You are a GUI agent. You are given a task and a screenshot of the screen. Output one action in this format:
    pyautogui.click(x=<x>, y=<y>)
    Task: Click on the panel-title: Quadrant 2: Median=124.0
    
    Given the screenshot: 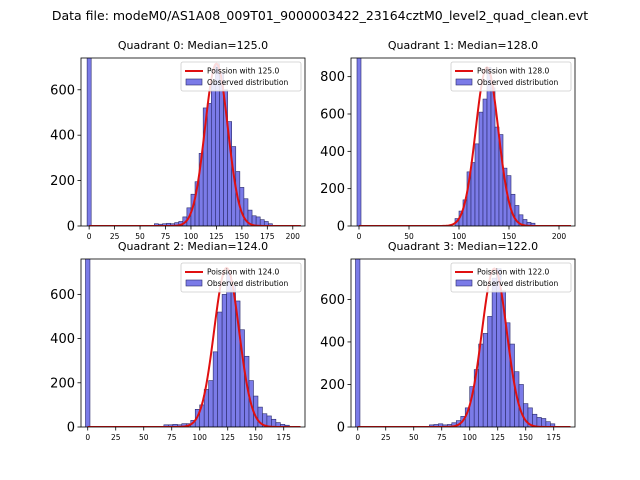 What is the action you would take?
    pyautogui.click(x=193, y=246)
    